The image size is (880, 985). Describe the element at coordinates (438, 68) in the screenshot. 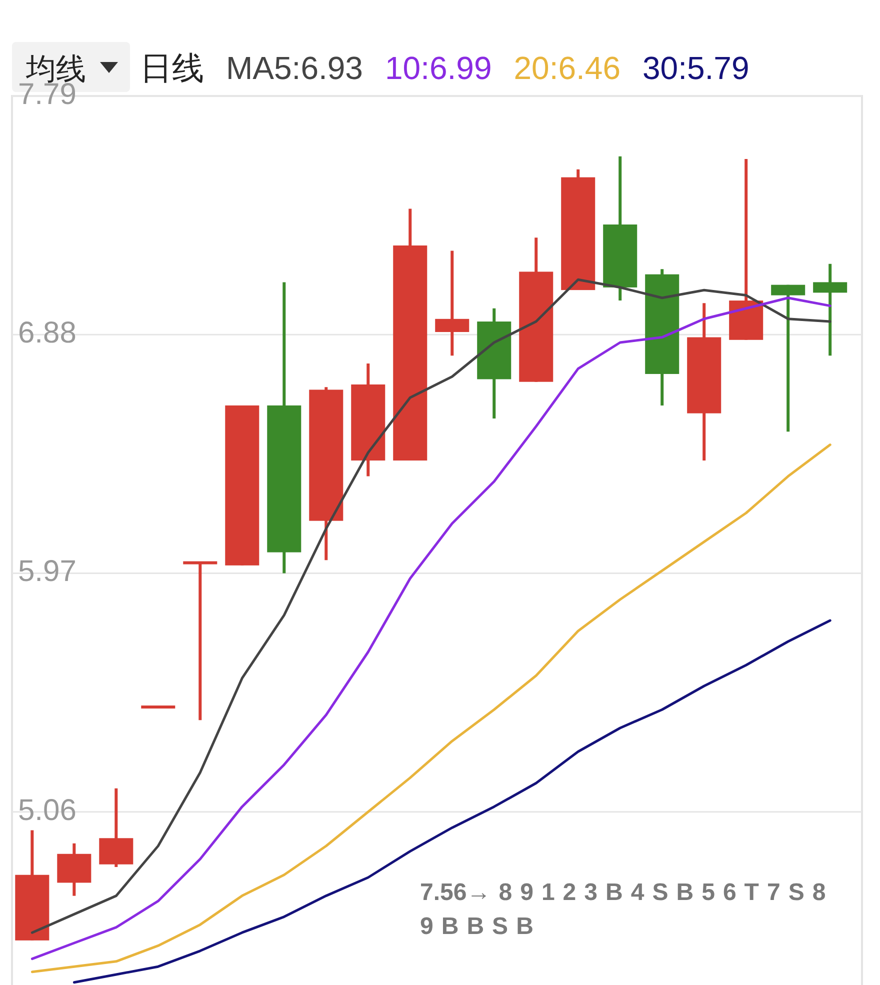

I see `text: 10:6.99` at that location.